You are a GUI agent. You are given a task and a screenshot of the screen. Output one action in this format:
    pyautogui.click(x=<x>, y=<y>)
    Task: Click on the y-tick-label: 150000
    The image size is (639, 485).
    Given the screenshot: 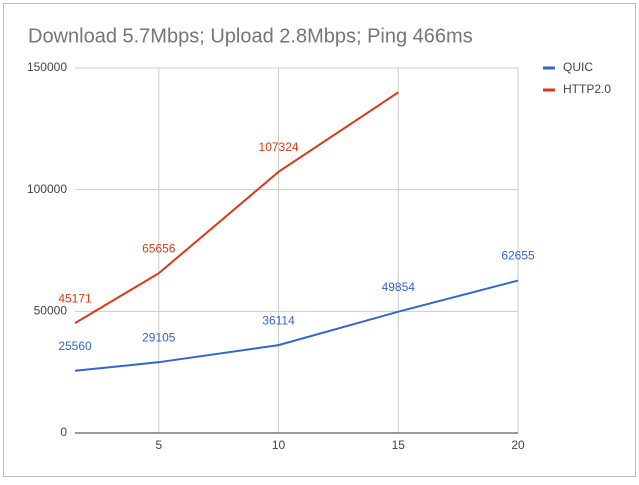 What is the action you would take?
    pyautogui.click(x=47, y=67)
    